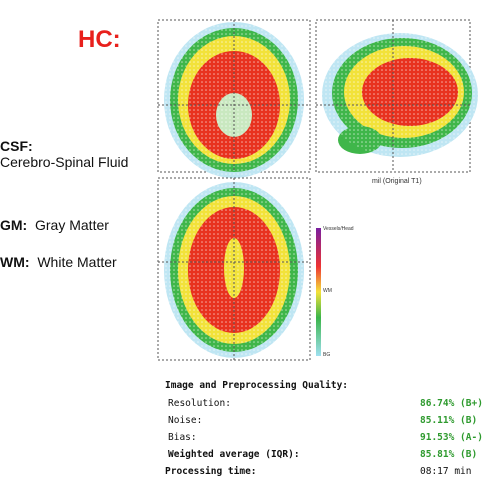 Image resolution: width=500 pixels, height=500 pixels. I want to click on label: Cerebro-Spinal Fluid, so click(64, 162).